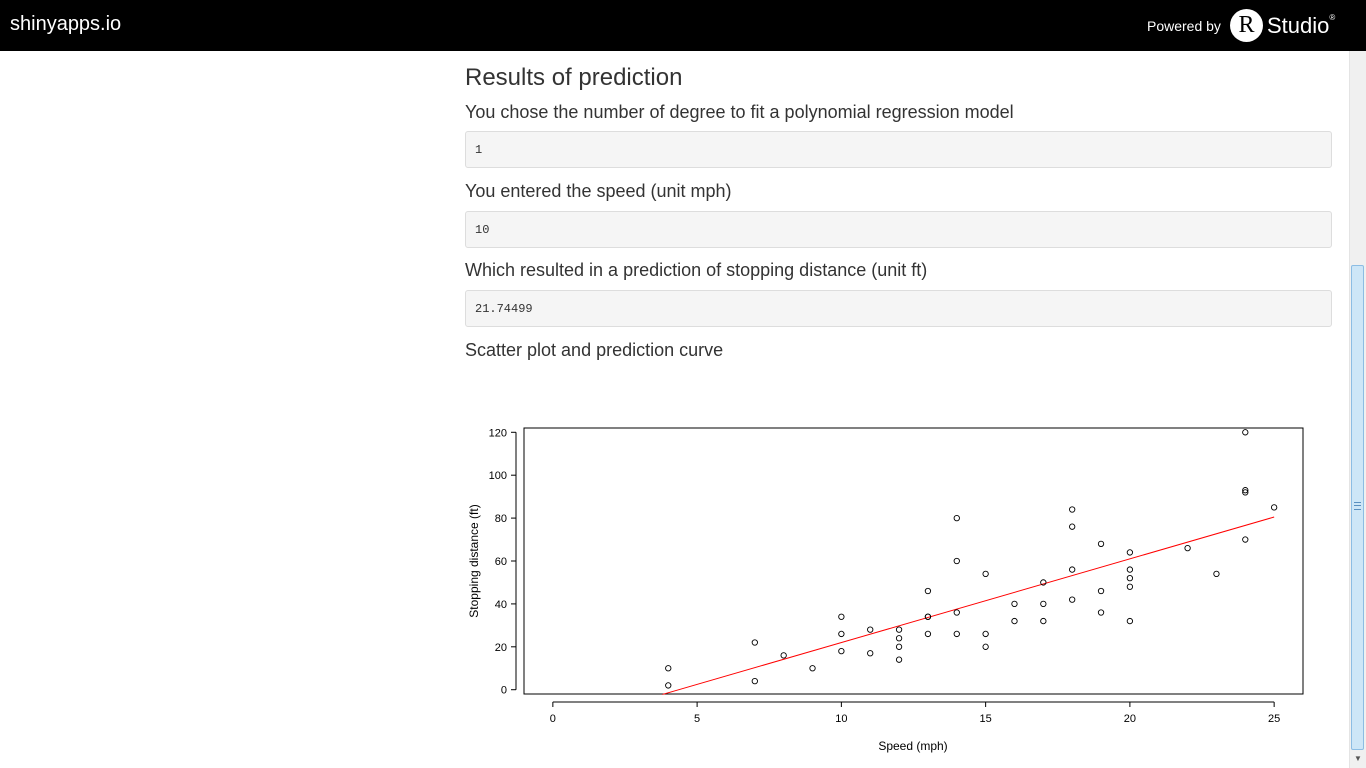 The height and width of the screenshot is (768, 1366). What do you see at coordinates (1130, 719) in the screenshot?
I see `x-tick-label: 20` at bounding box center [1130, 719].